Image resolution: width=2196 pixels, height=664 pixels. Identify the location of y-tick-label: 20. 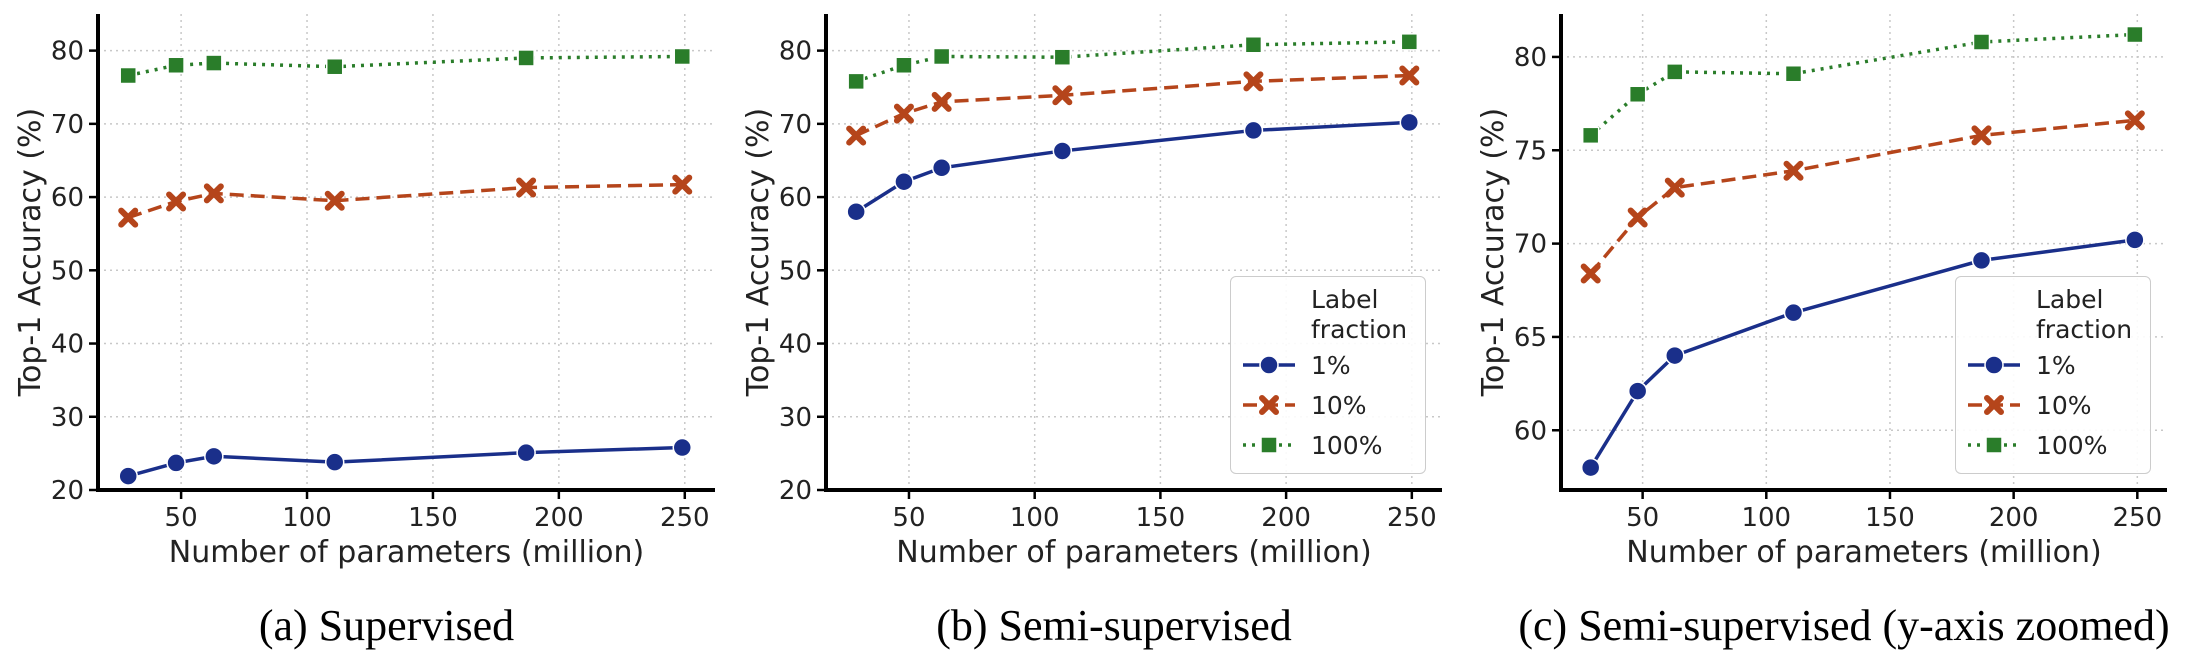
(795, 491).